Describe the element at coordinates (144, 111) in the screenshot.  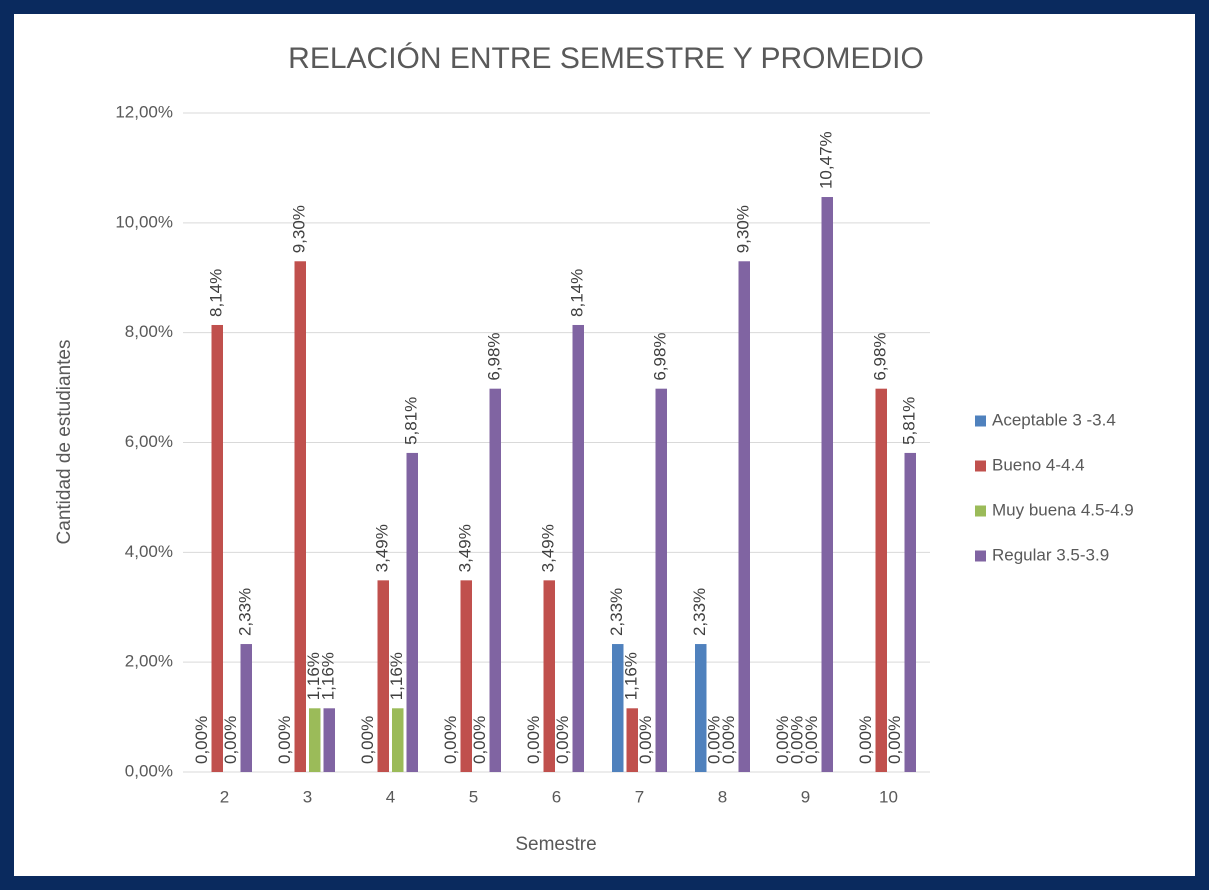
I see `y-tick-label: 12,00%` at that location.